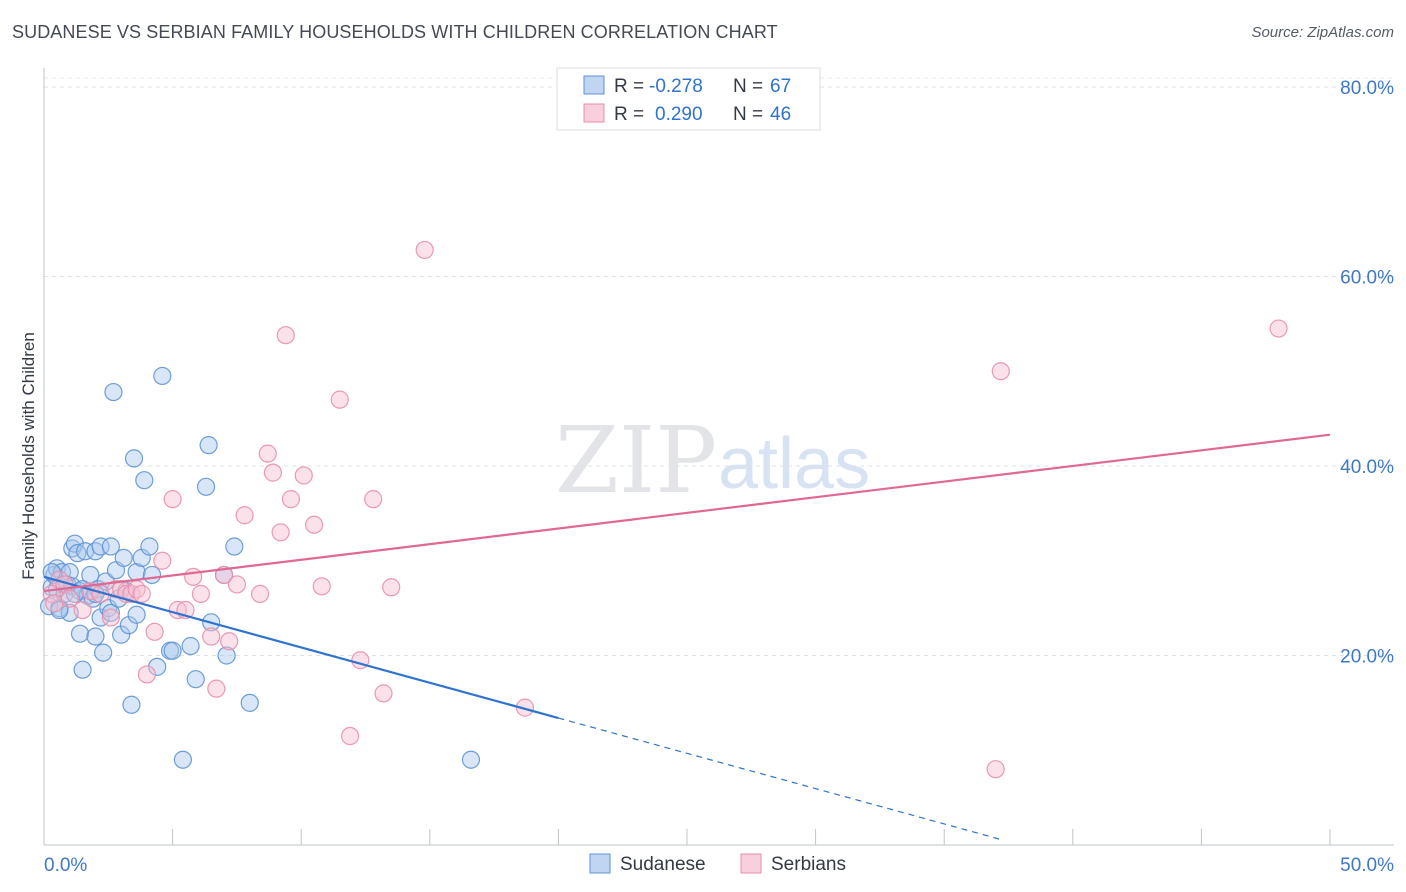  Describe the element at coordinates (65, 865) in the screenshot. I see `x-tick-label-min: 0.0%` at that location.